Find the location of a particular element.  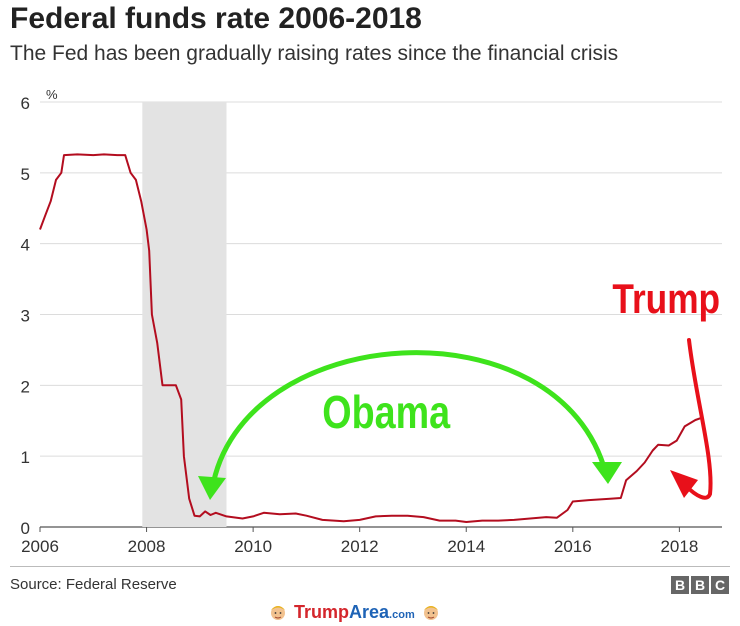

trump-label: Trump is located at coordinates (666, 299).